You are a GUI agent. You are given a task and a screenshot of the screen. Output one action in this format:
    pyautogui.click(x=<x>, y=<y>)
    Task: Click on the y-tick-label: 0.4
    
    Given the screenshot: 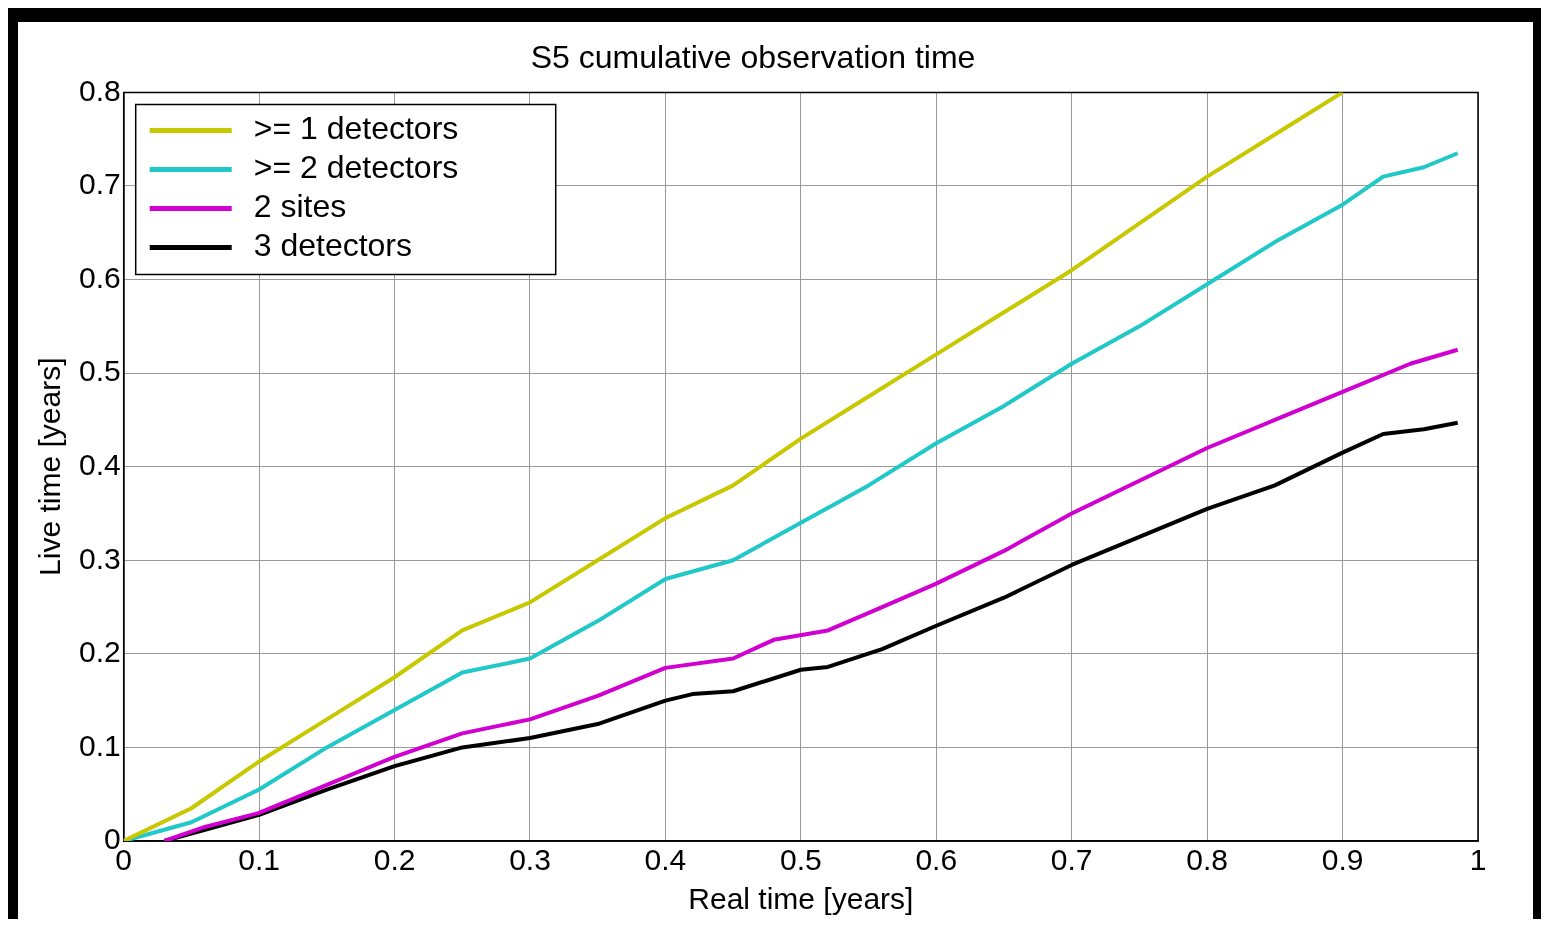 What is the action you would take?
    pyautogui.click(x=99, y=464)
    